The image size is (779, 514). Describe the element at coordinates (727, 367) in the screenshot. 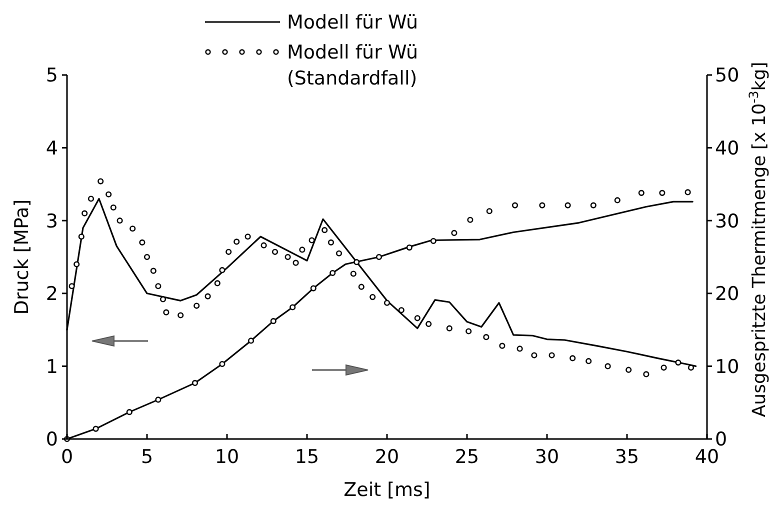

I see `y2-tick-label: 10` at that location.